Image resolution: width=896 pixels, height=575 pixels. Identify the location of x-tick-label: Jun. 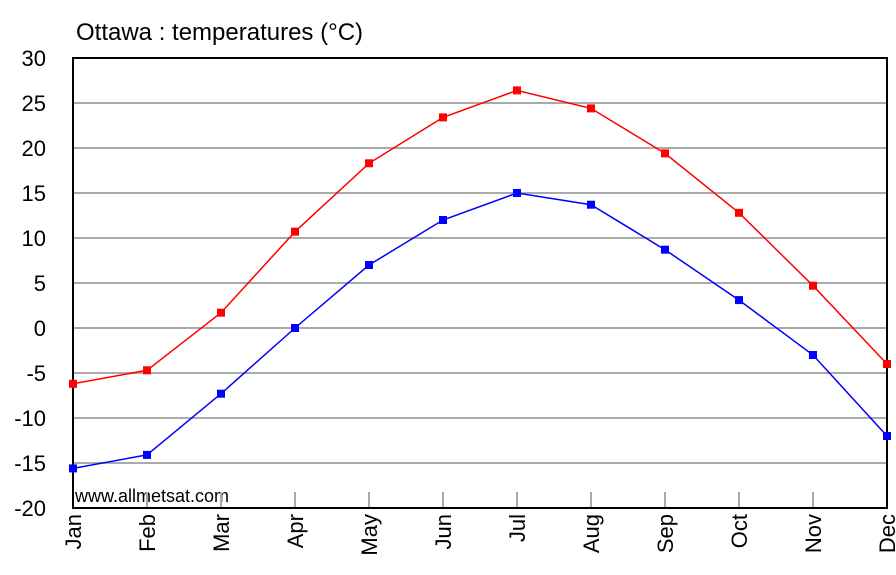
(443, 531).